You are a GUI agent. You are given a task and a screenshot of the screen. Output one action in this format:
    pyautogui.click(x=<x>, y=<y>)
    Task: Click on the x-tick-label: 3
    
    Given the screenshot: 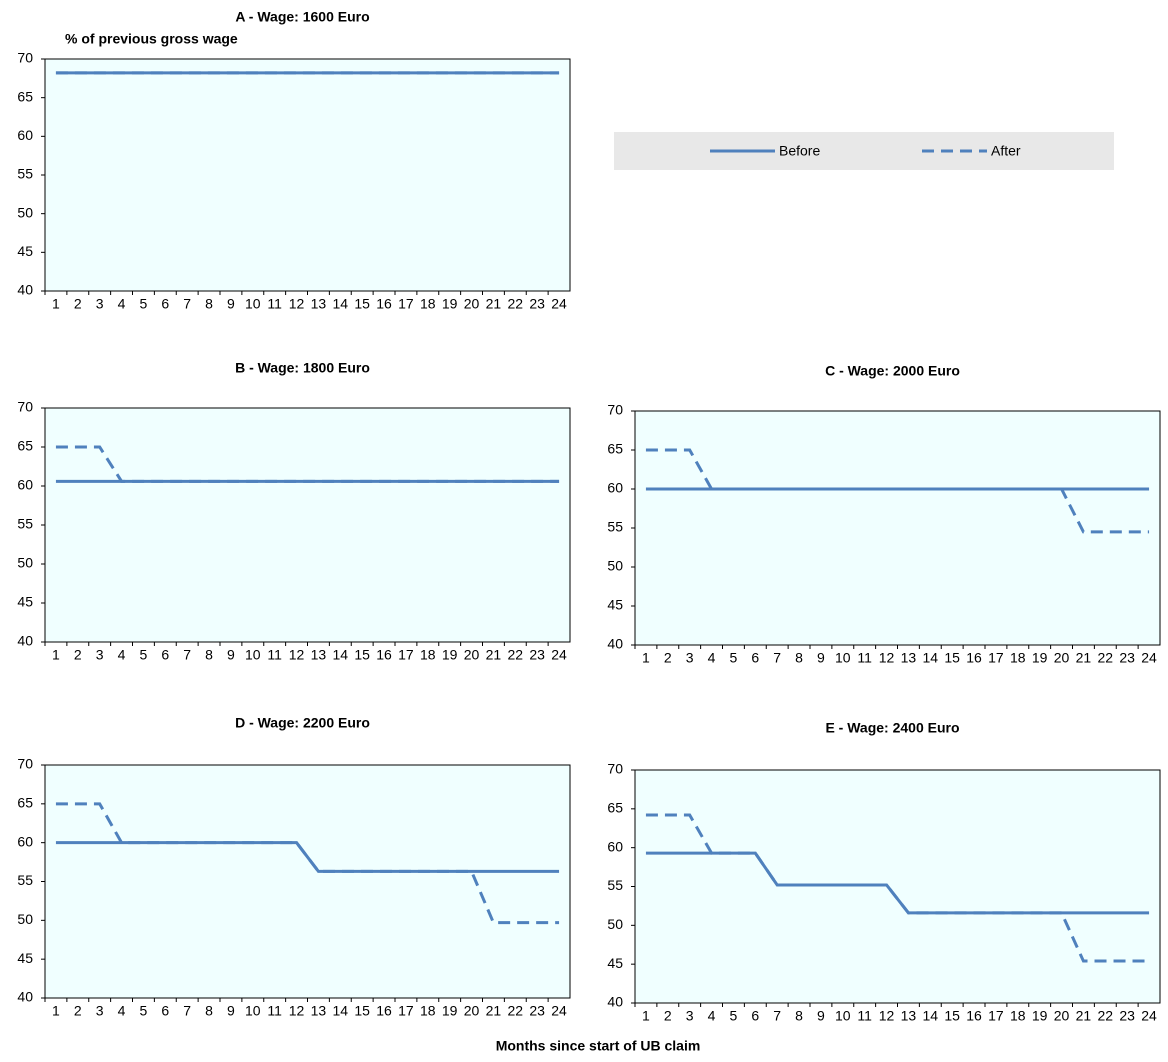 What is the action you would take?
    pyautogui.click(x=690, y=1016)
    